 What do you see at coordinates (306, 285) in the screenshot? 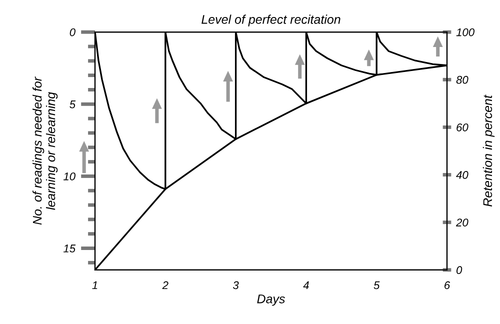
I see `x-tick-label: 4` at bounding box center [306, 285].